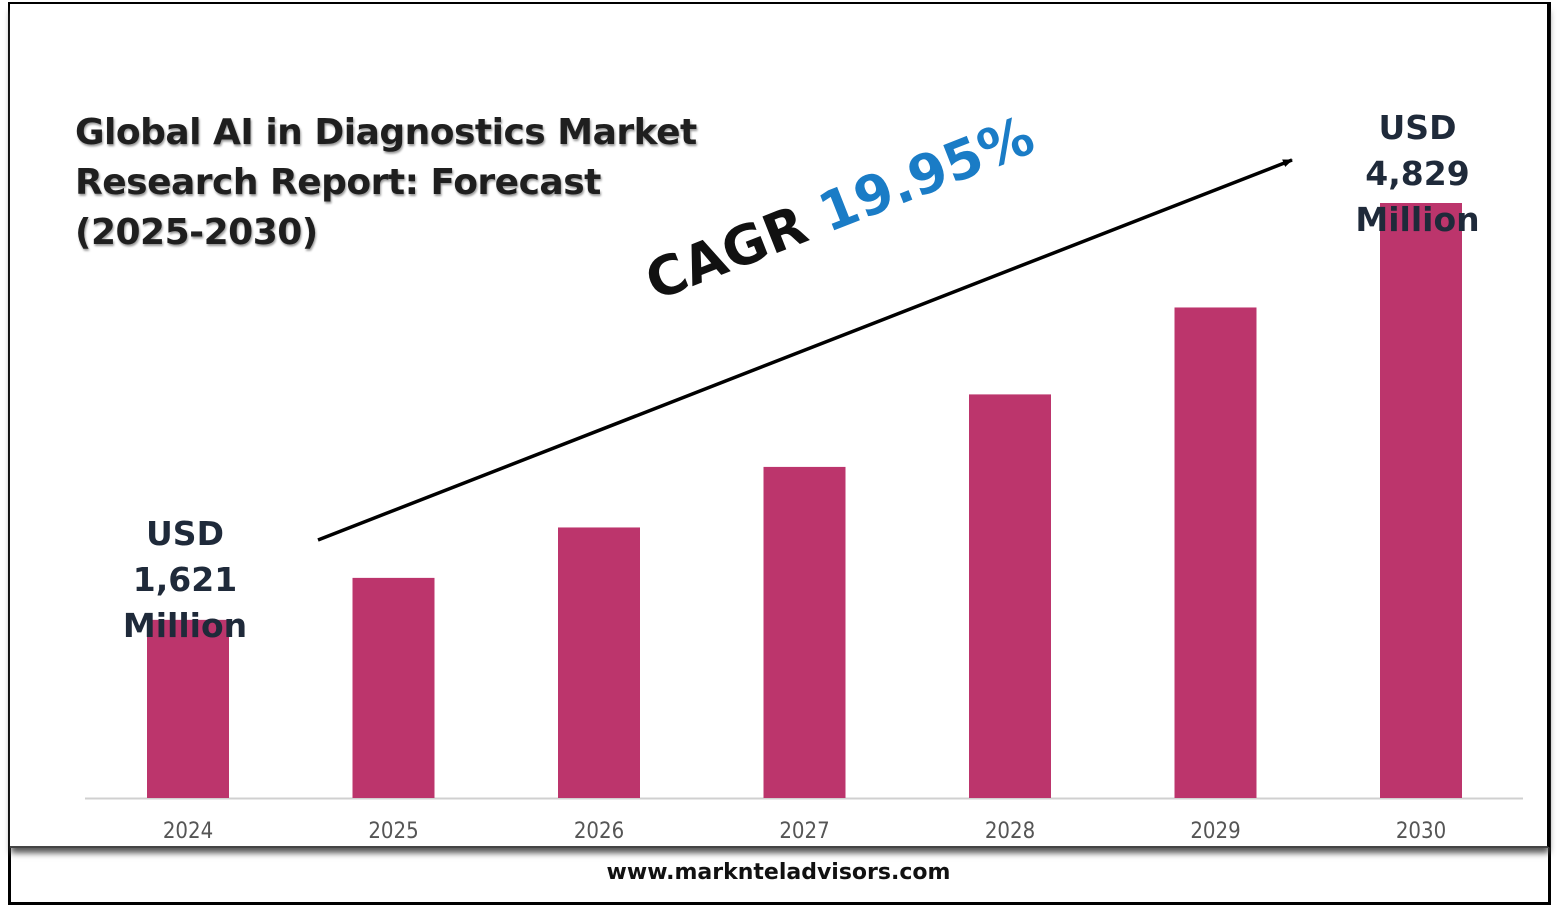 This screenshot has width=1557, height=906. What do you see at coordinates (1421, 500) in the screenshot?
I see `bar-2030` at bounding box center [1421, 500].